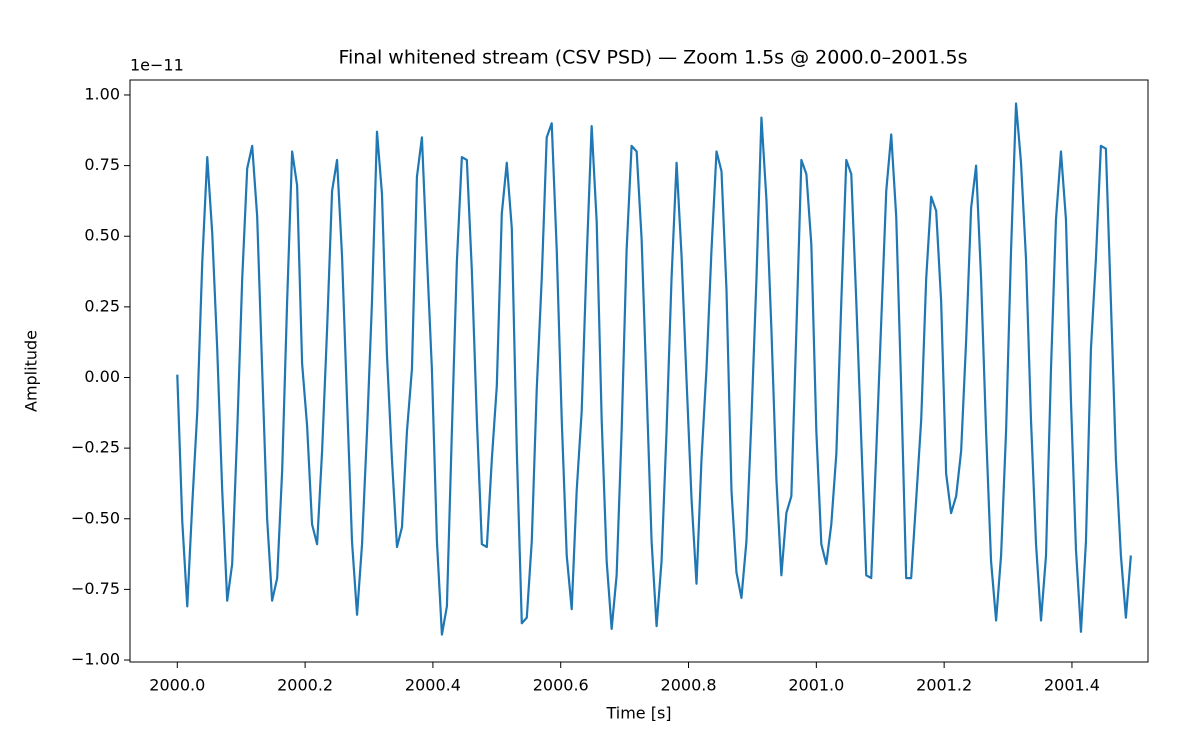 The image size is (1200, 750). I want to click on x-tick-label: 2000.8, so click(689, 685).